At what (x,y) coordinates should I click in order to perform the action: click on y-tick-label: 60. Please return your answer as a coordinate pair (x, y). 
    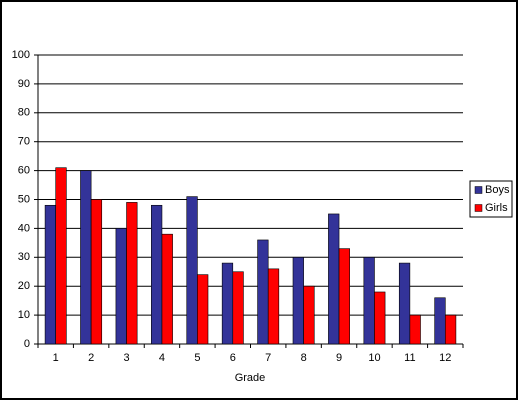
    Looking at the image, I should click on (24, 171).